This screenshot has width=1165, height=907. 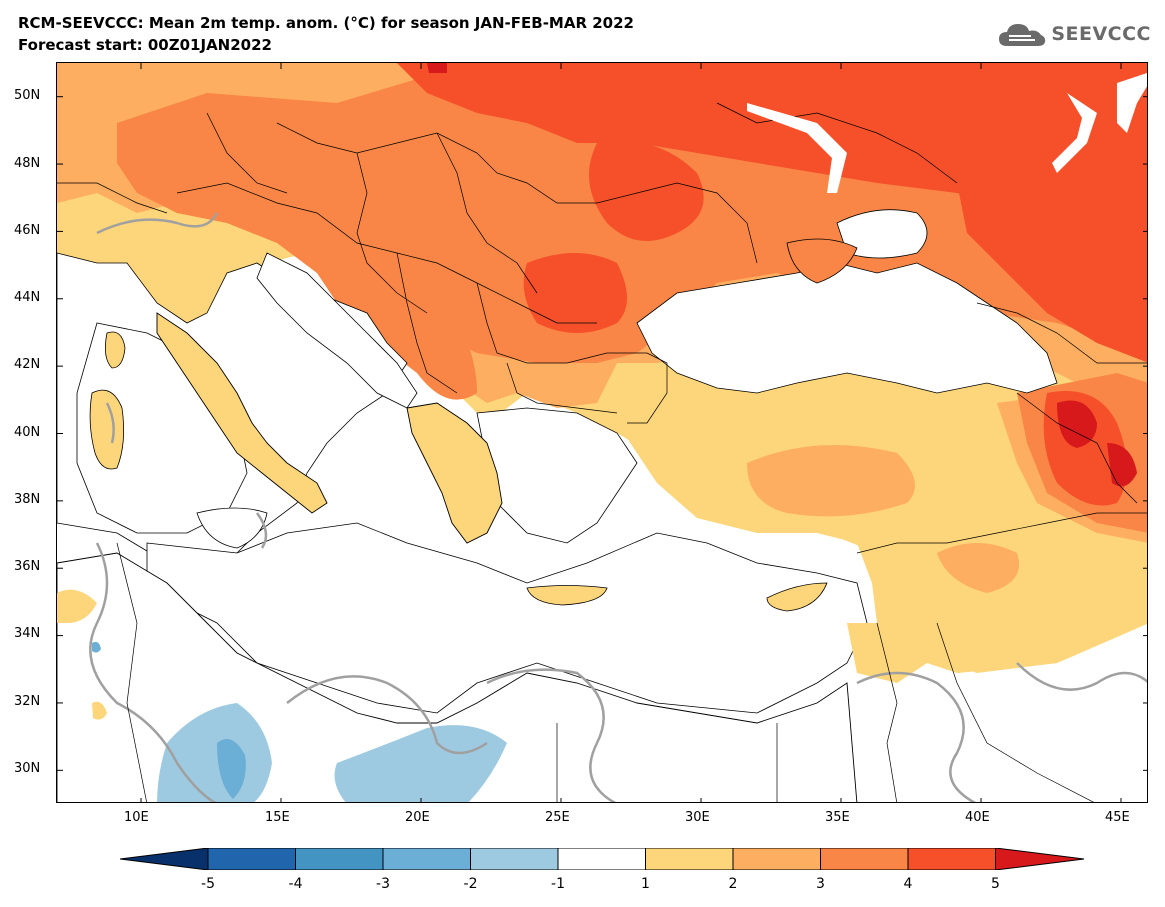 I want to click on zero-contour-africa-west, so click(x=153, y=672).